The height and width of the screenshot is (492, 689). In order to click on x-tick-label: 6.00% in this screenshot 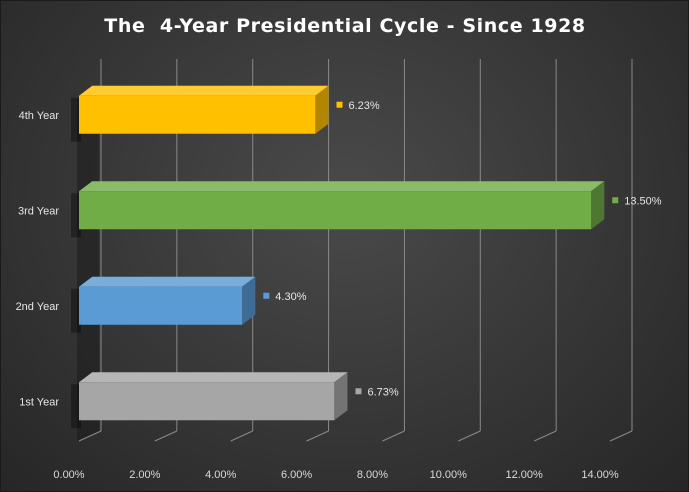, I will do `click(296, 475)`.